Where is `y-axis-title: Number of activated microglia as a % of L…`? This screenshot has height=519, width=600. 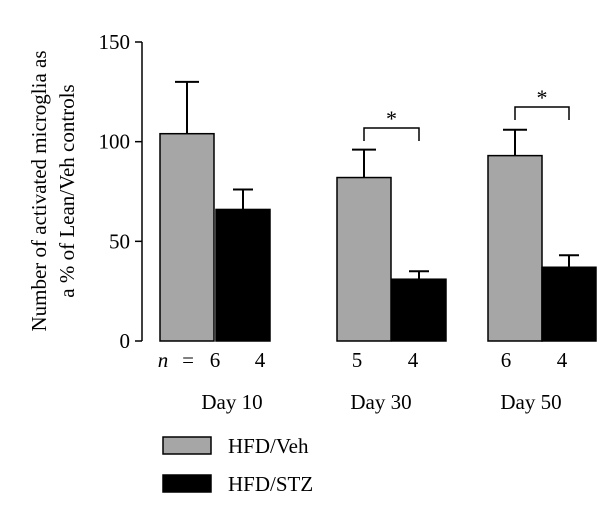
y-axis-title: Number of activated microglia as a % of L… is located at coordinates (53, 190).